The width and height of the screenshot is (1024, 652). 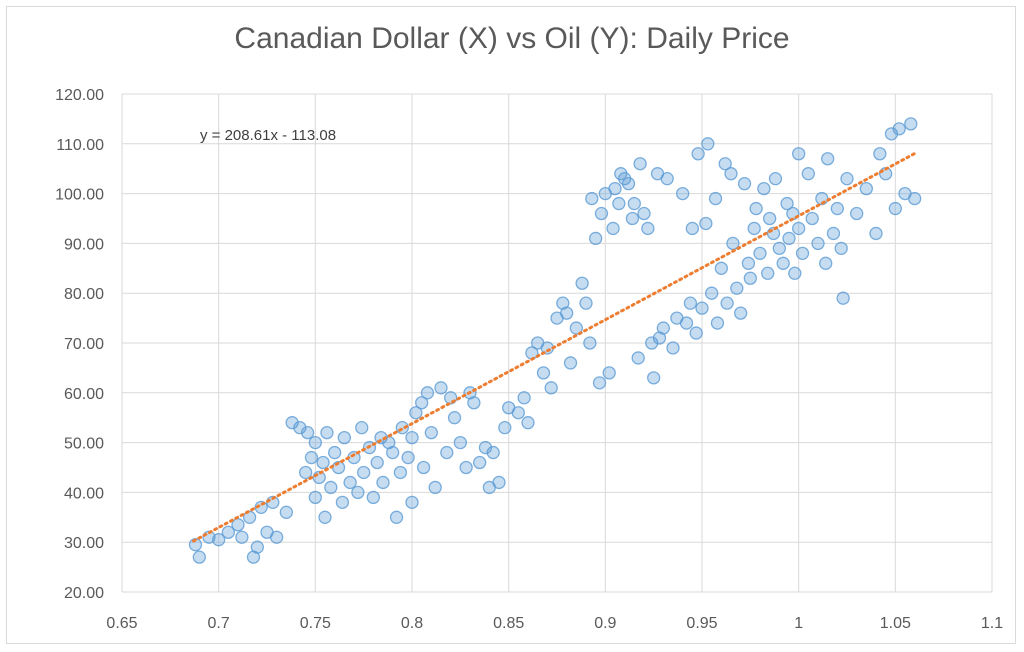 What do you see at coordinates (84, 394) in the screenshot?
I see `y-tick-label: 60.00` at bounding box center [84, 394].